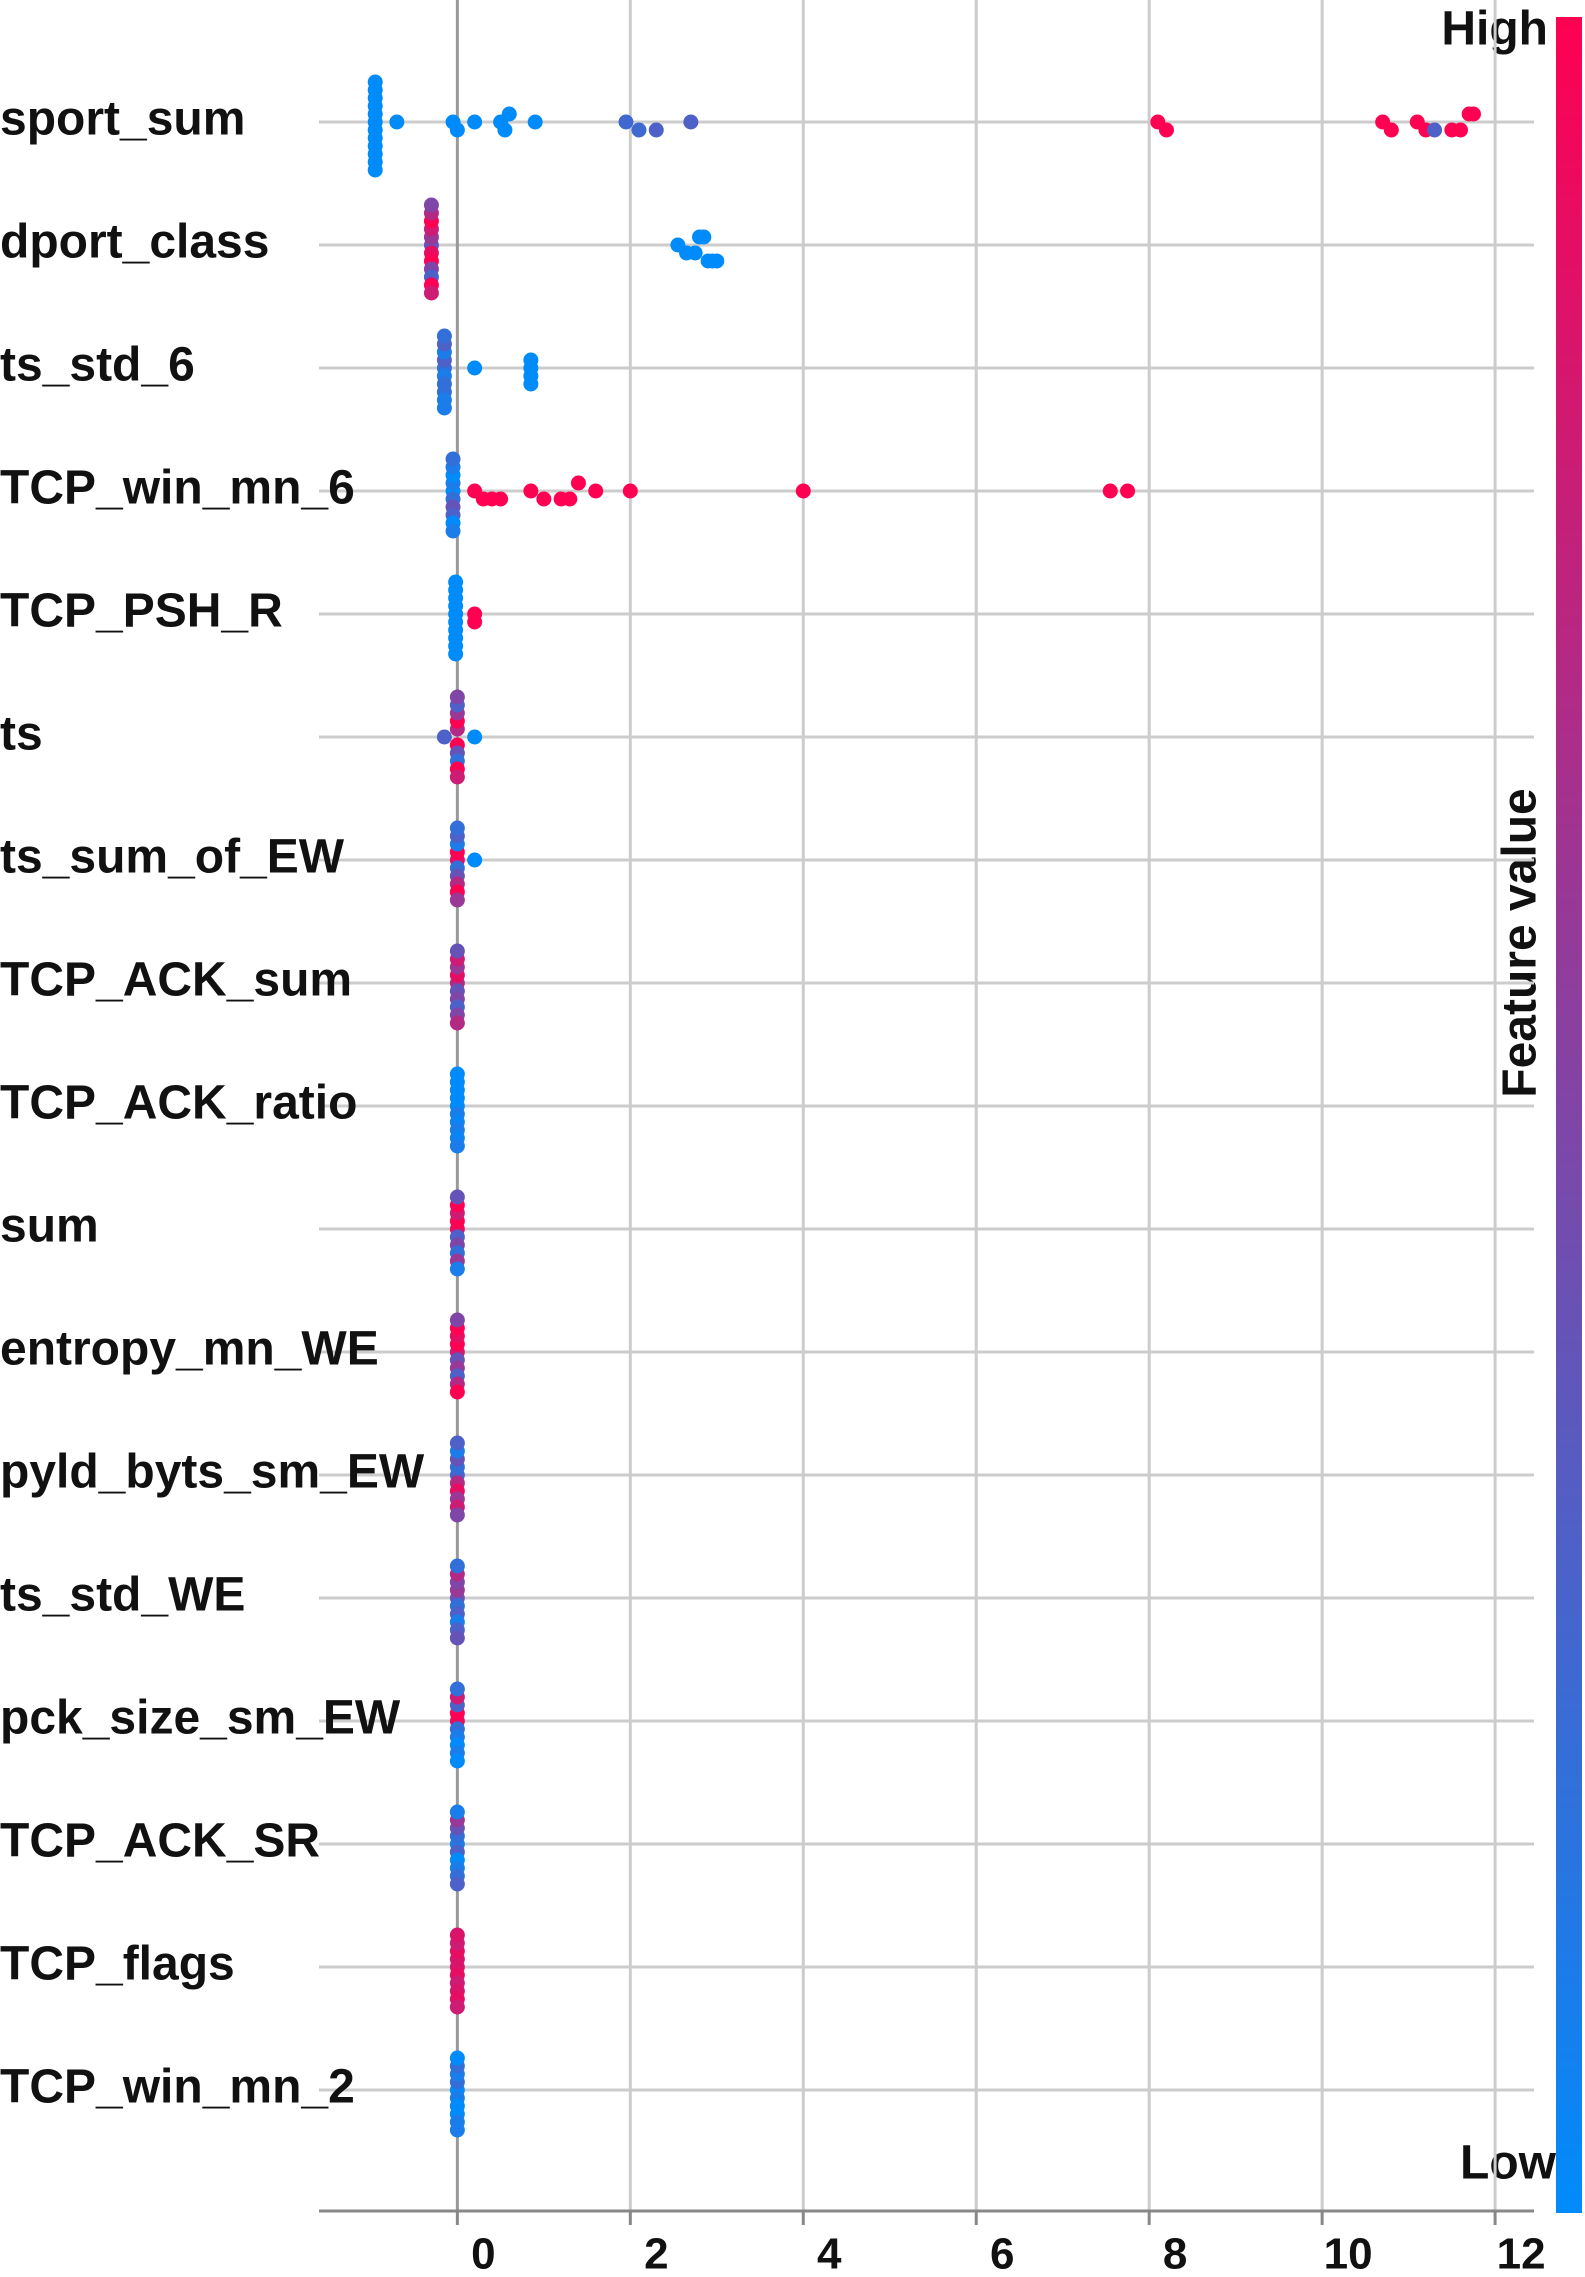 The height and width of the screenshot is (2277, 1585). I want to click on x-tick-label: 2, so click(656, 2253).